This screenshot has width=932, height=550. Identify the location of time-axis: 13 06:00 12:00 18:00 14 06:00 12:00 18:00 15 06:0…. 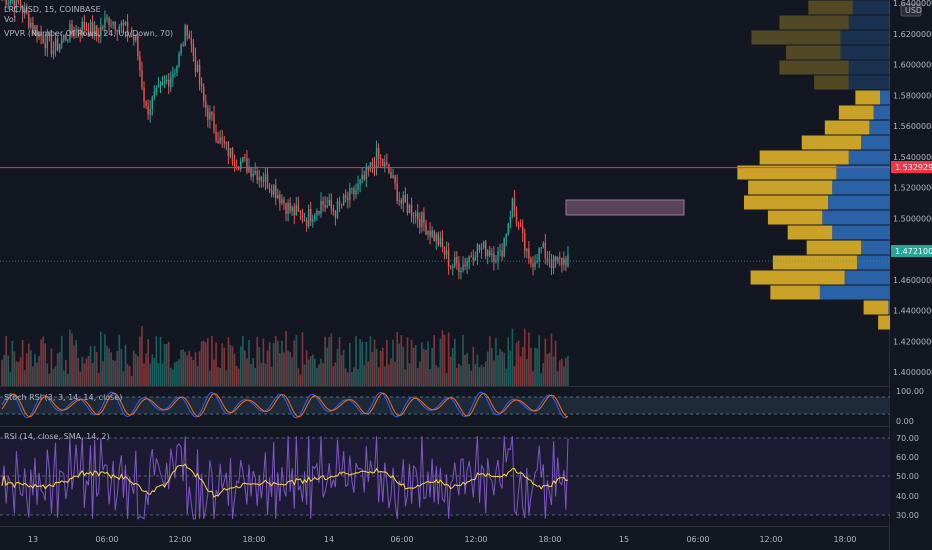
(442, 539).